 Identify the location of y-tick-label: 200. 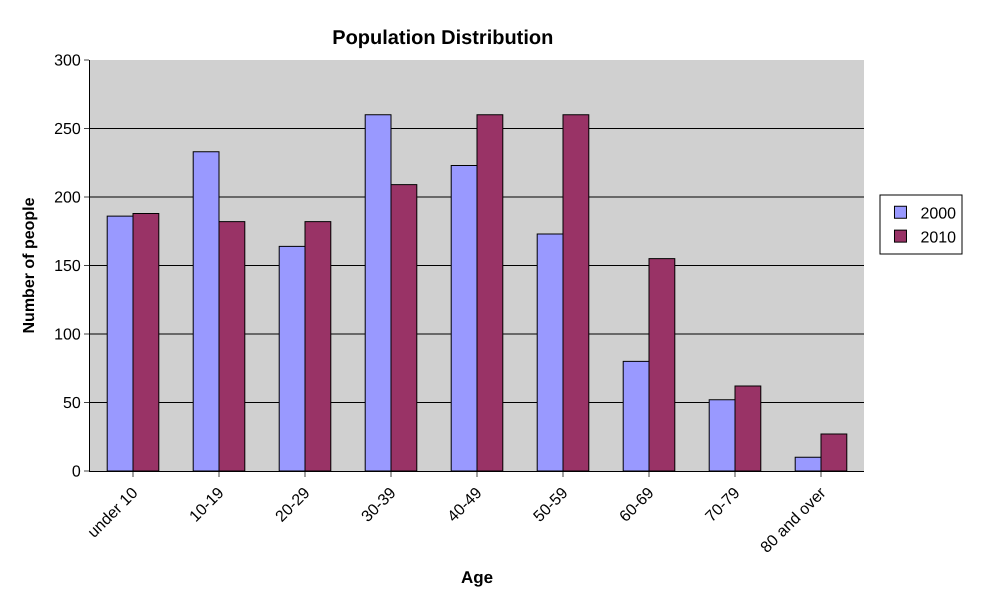
(67, 198).